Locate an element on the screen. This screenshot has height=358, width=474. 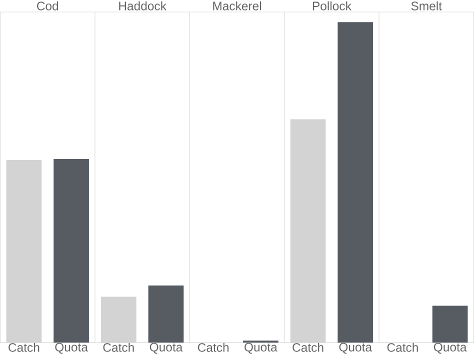
text: Mackerel is located at coordinates (237, 5).